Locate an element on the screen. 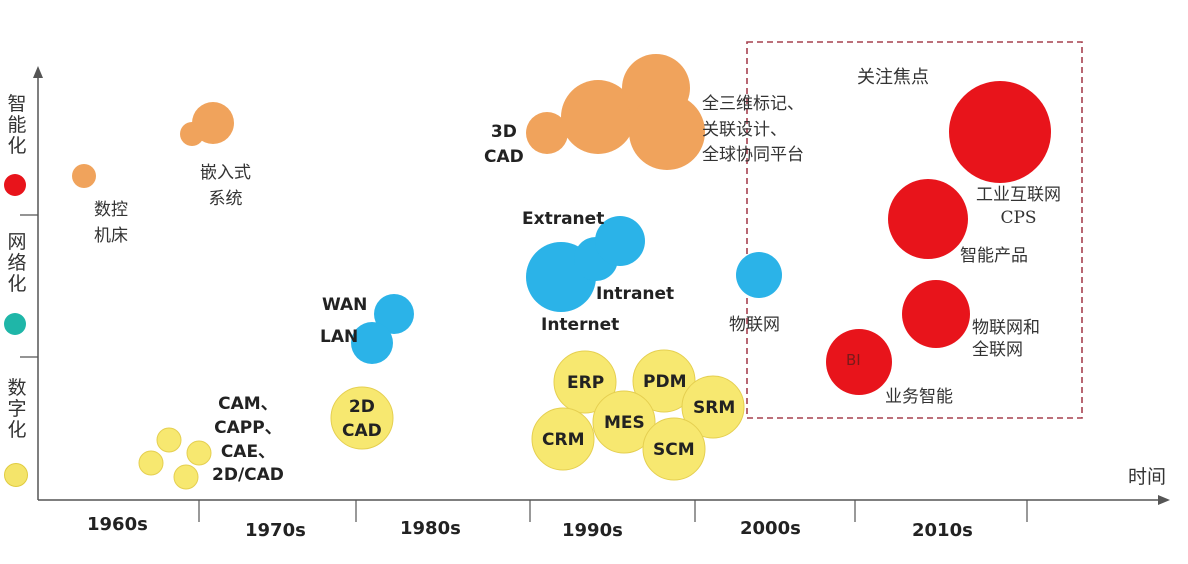 This screenshot has width=1188, height=564. label-bi: BI is located at coordinates (853, 360).